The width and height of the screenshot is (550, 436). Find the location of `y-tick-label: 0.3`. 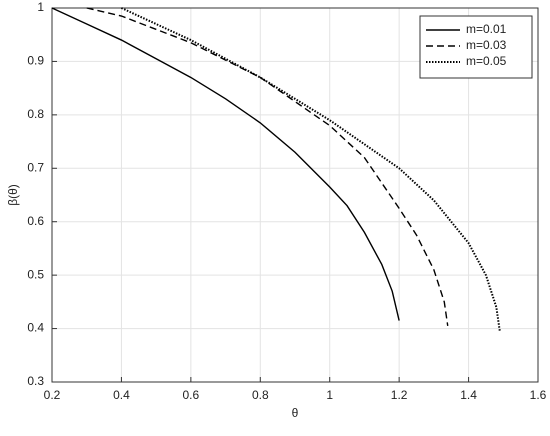

y-tick-label: 0.3 is located at coordinates (35, 381).